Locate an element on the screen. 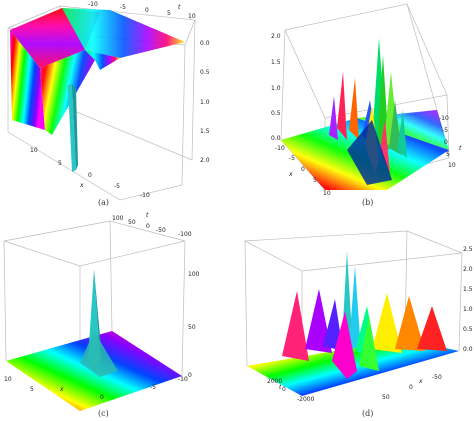  z-ticks-a: 0.0 0.5 1.0 1.5 2.0 is located at coordinates (205, 102).